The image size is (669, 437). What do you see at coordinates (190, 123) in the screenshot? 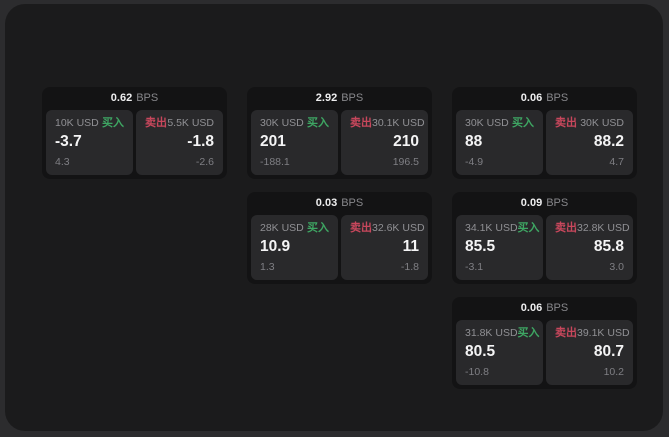
I see `sell-size-label: 5.5K USD` at bounding box center [190, 123].